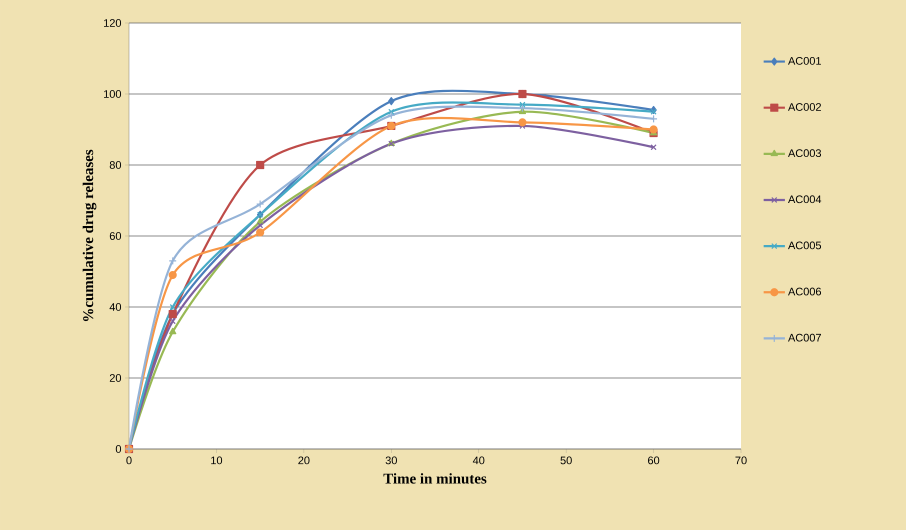 Image resolution: width=906 pixels, height=530 pixels. Describe the element at coordinates (89, 236) in the screenshot. I see `y-axis-title: %cumulative drug releases` at that location.